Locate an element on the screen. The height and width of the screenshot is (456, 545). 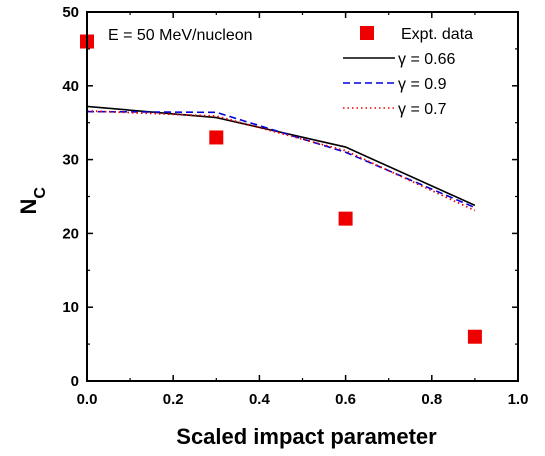
x-tick-label: 0.4 is located at coordinates (260, 399).